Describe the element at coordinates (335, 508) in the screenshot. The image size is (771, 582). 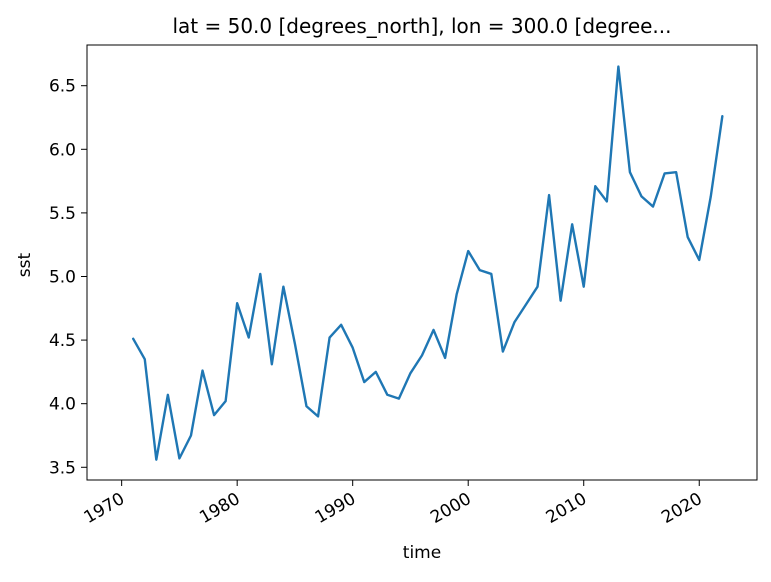
I see `x-tick-label: 1990` at that location.